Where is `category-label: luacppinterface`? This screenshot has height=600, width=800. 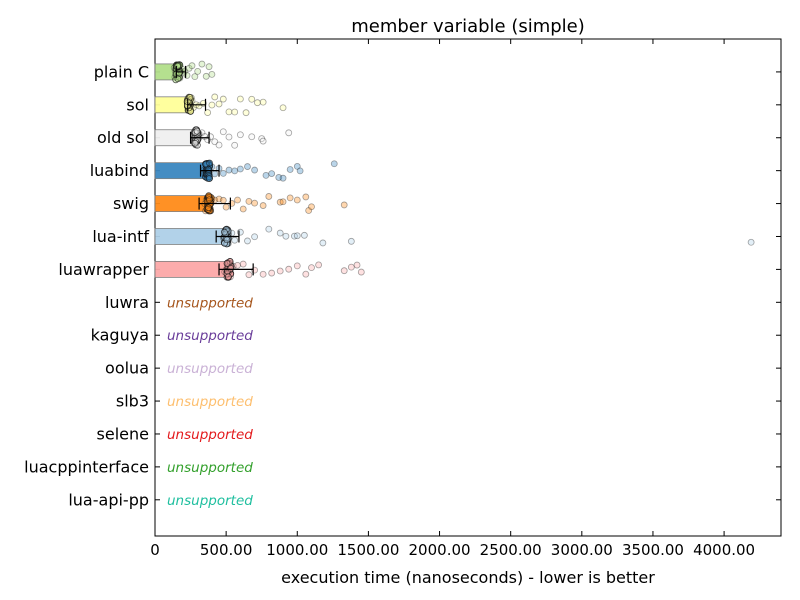
category-label: luacppinterface is located at coordinates (86, 466).